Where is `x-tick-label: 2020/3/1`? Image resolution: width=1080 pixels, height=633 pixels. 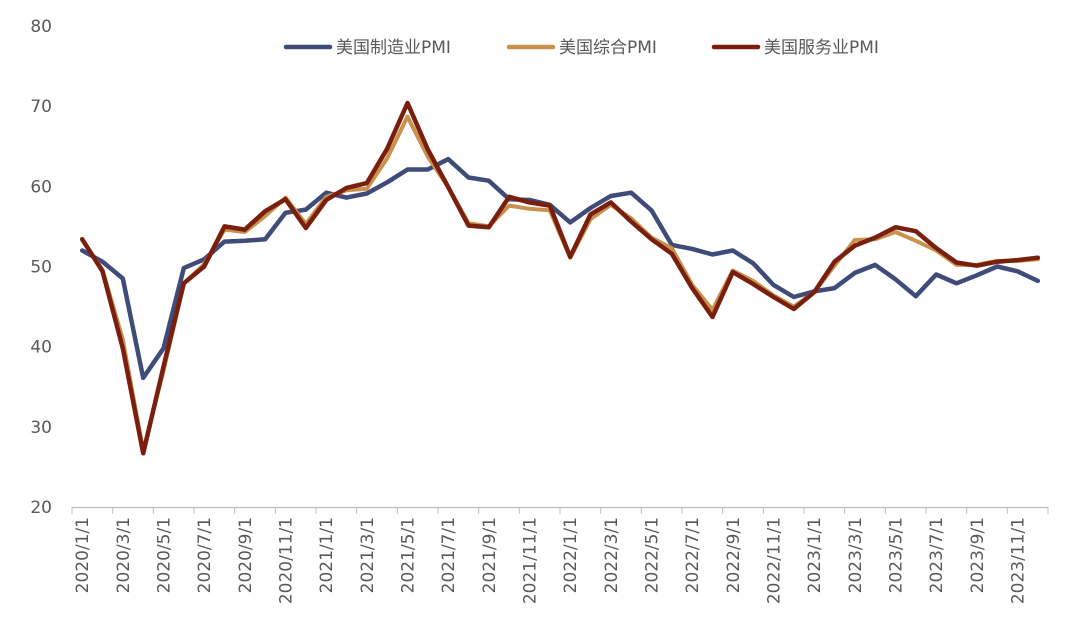
x-tick-label: 2020/3/1 is located at coordinates (124, 555).